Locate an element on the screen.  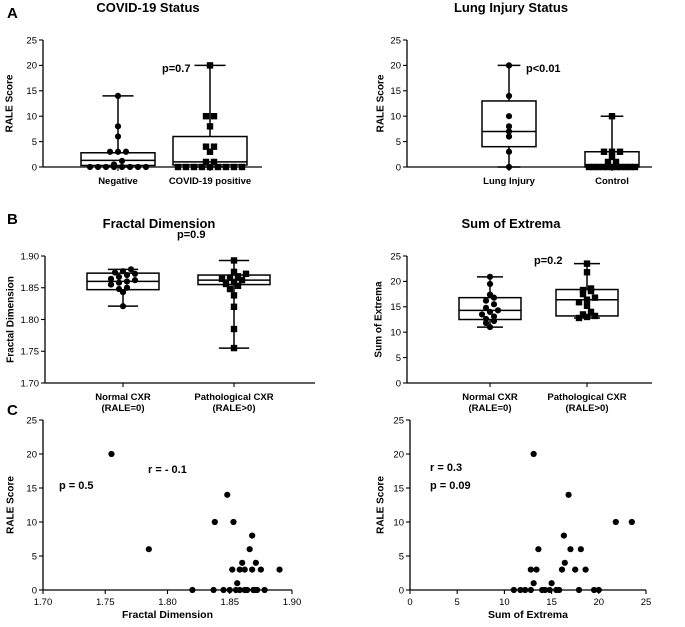
scatter_fd-annotation: r = - 0.1 is located at coordinates (167, 470).